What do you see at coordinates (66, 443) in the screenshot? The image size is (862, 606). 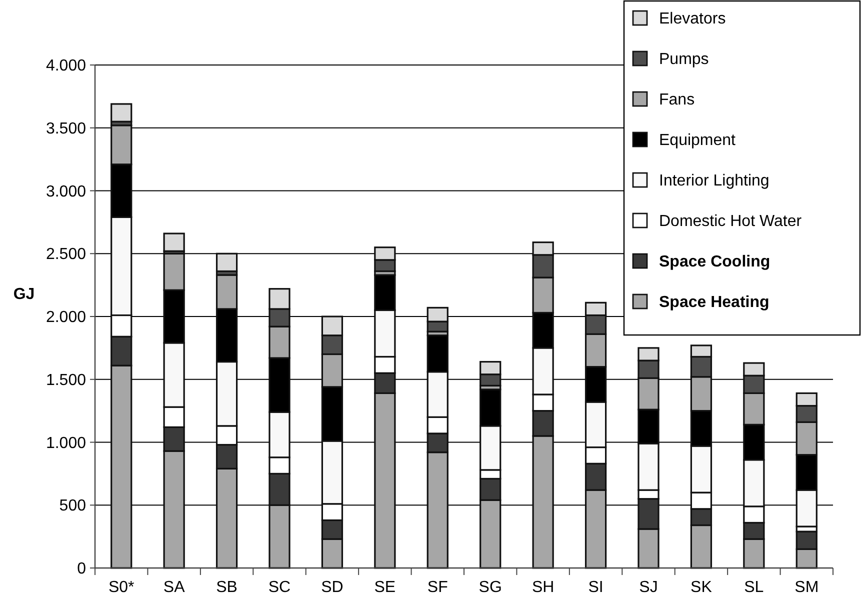 I see `y-tick-label: 1.000` at bounding box center [66, 443].